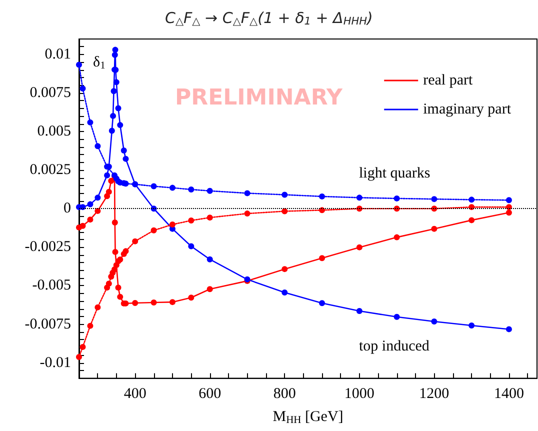 The height and width of the screenshot is (431, 538). Describe the element at coordinates (259, 98) in the screenshot. I see `annotation: PRELIMINARY` at that location.